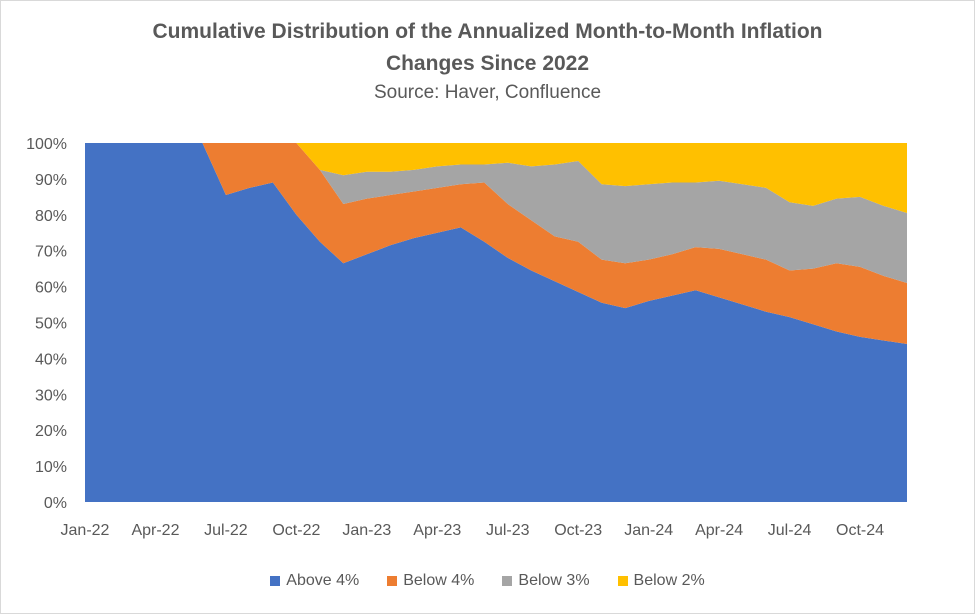 This screenshot has width=975, height=614. Describe the element at coordinates (323, 580) in the screenshot. I see `legend-label: Above 4%` at that location.